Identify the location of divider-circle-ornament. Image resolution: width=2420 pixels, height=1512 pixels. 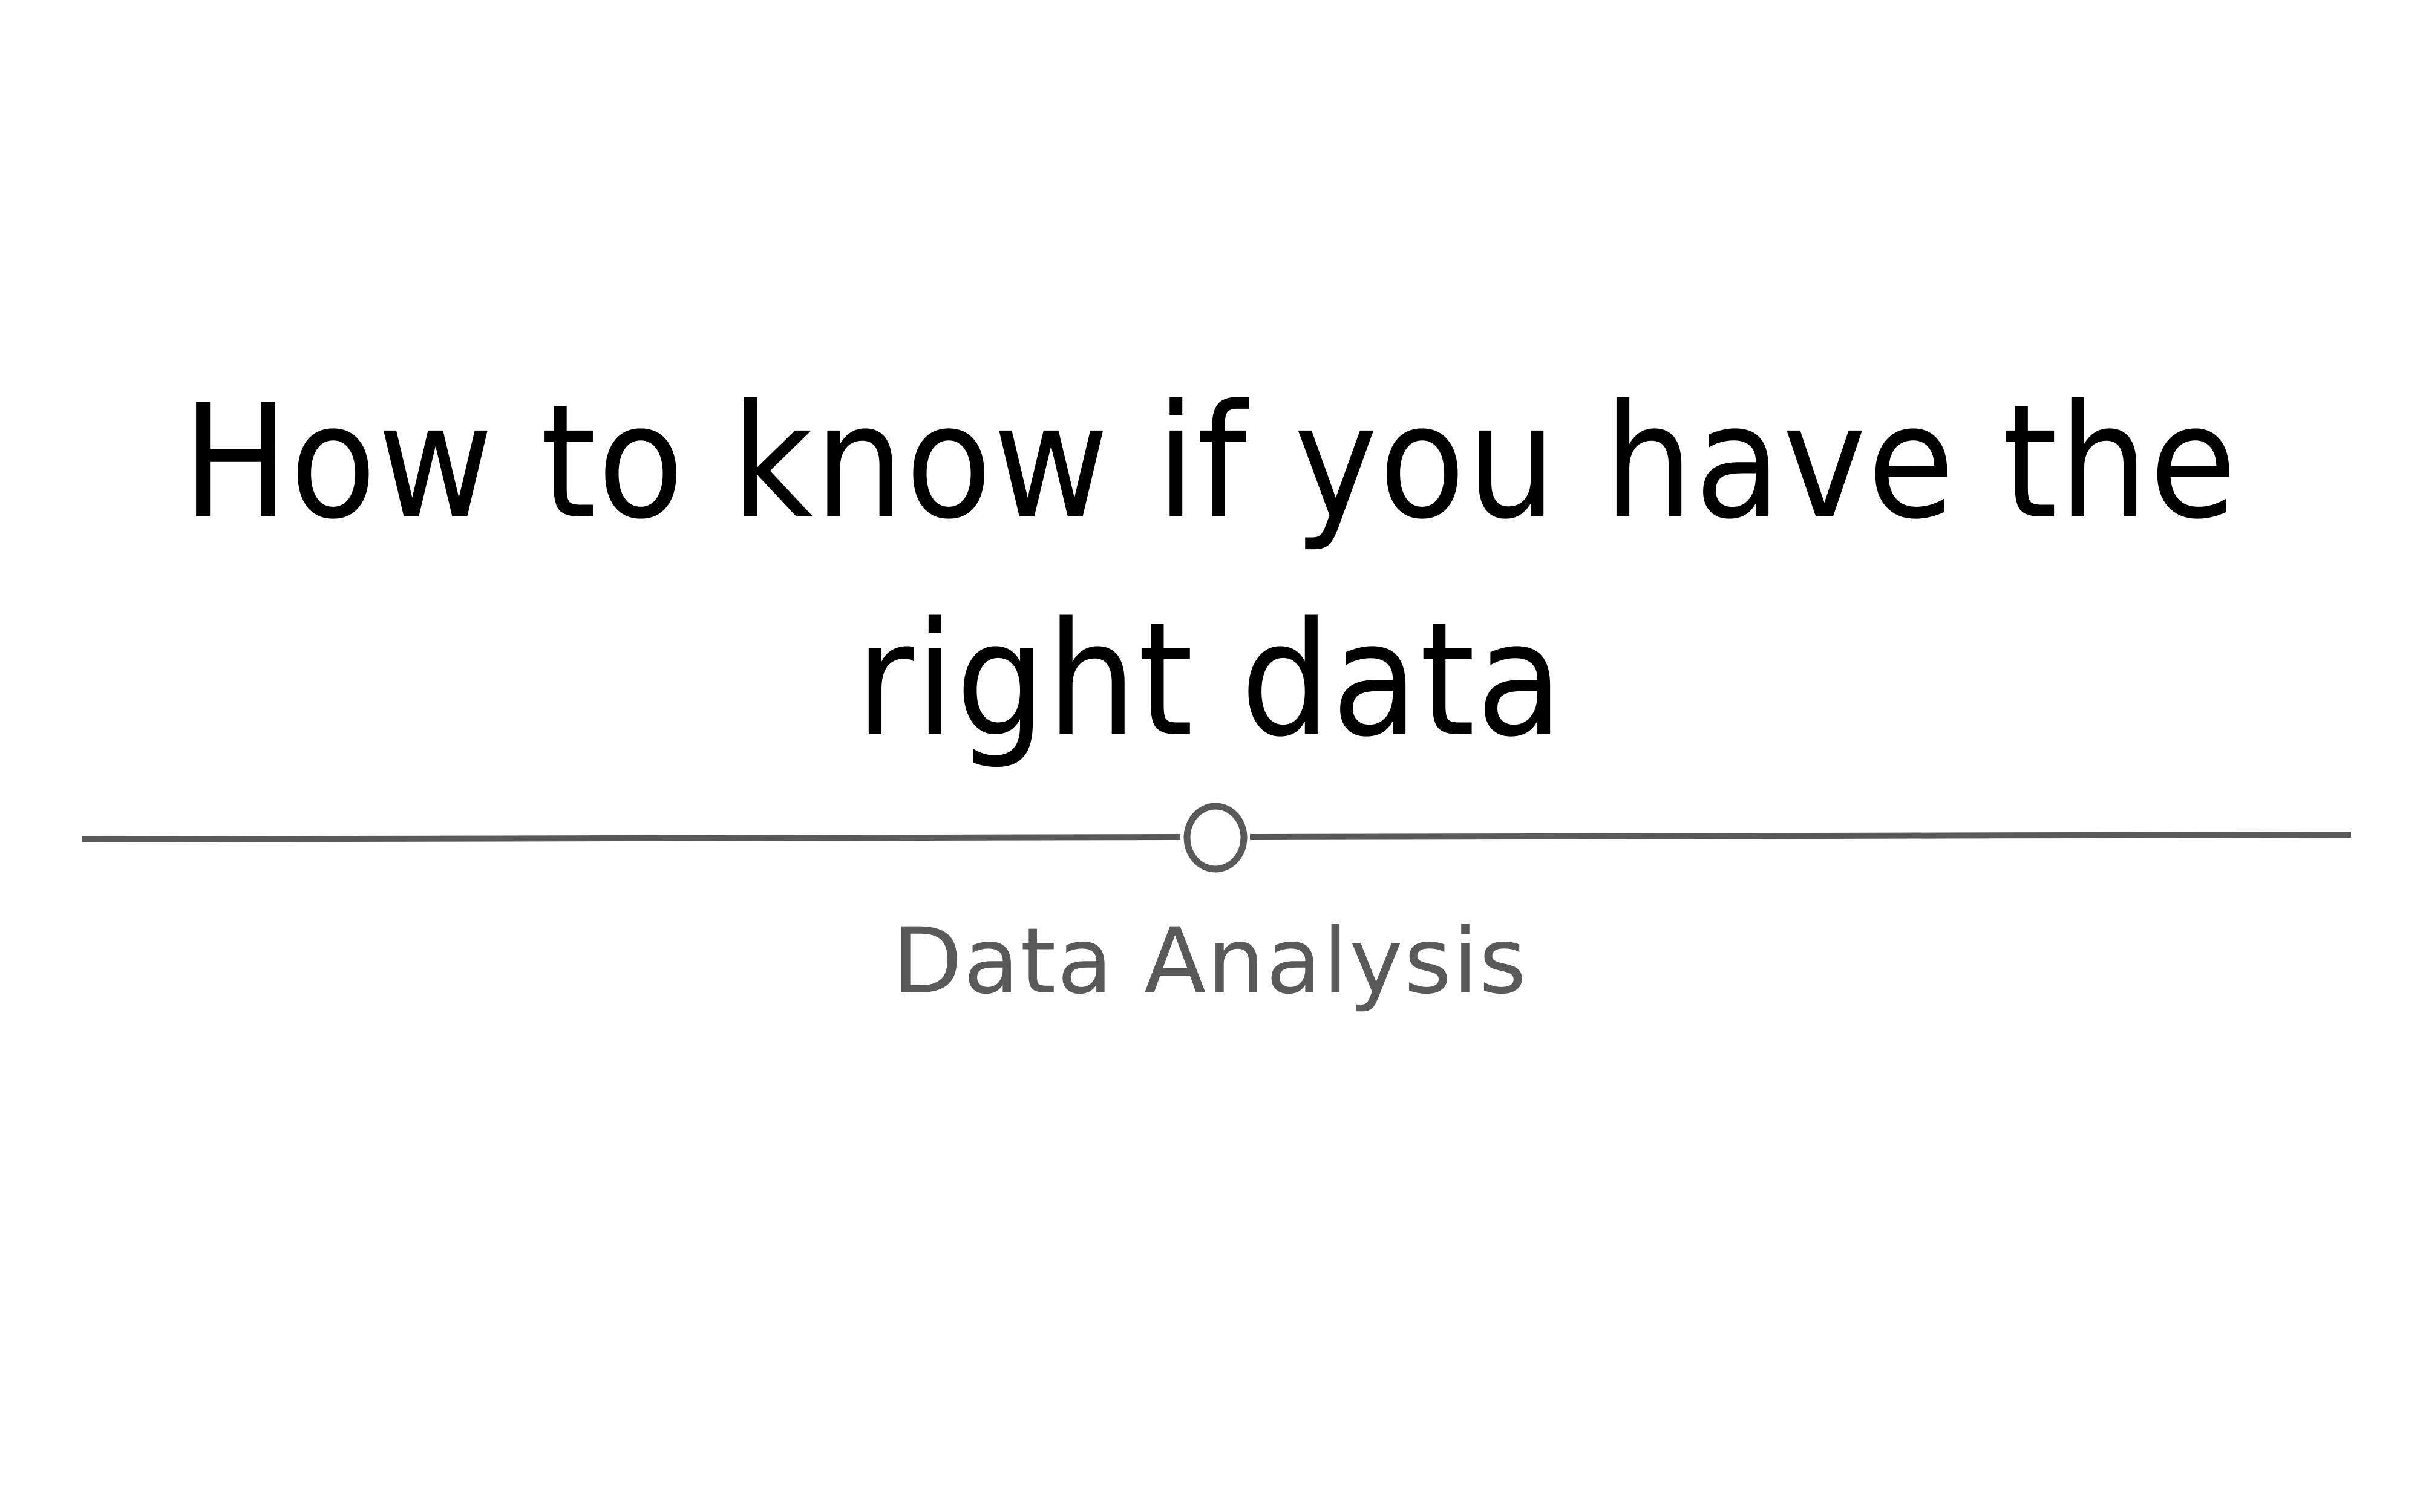
(1215, 838).